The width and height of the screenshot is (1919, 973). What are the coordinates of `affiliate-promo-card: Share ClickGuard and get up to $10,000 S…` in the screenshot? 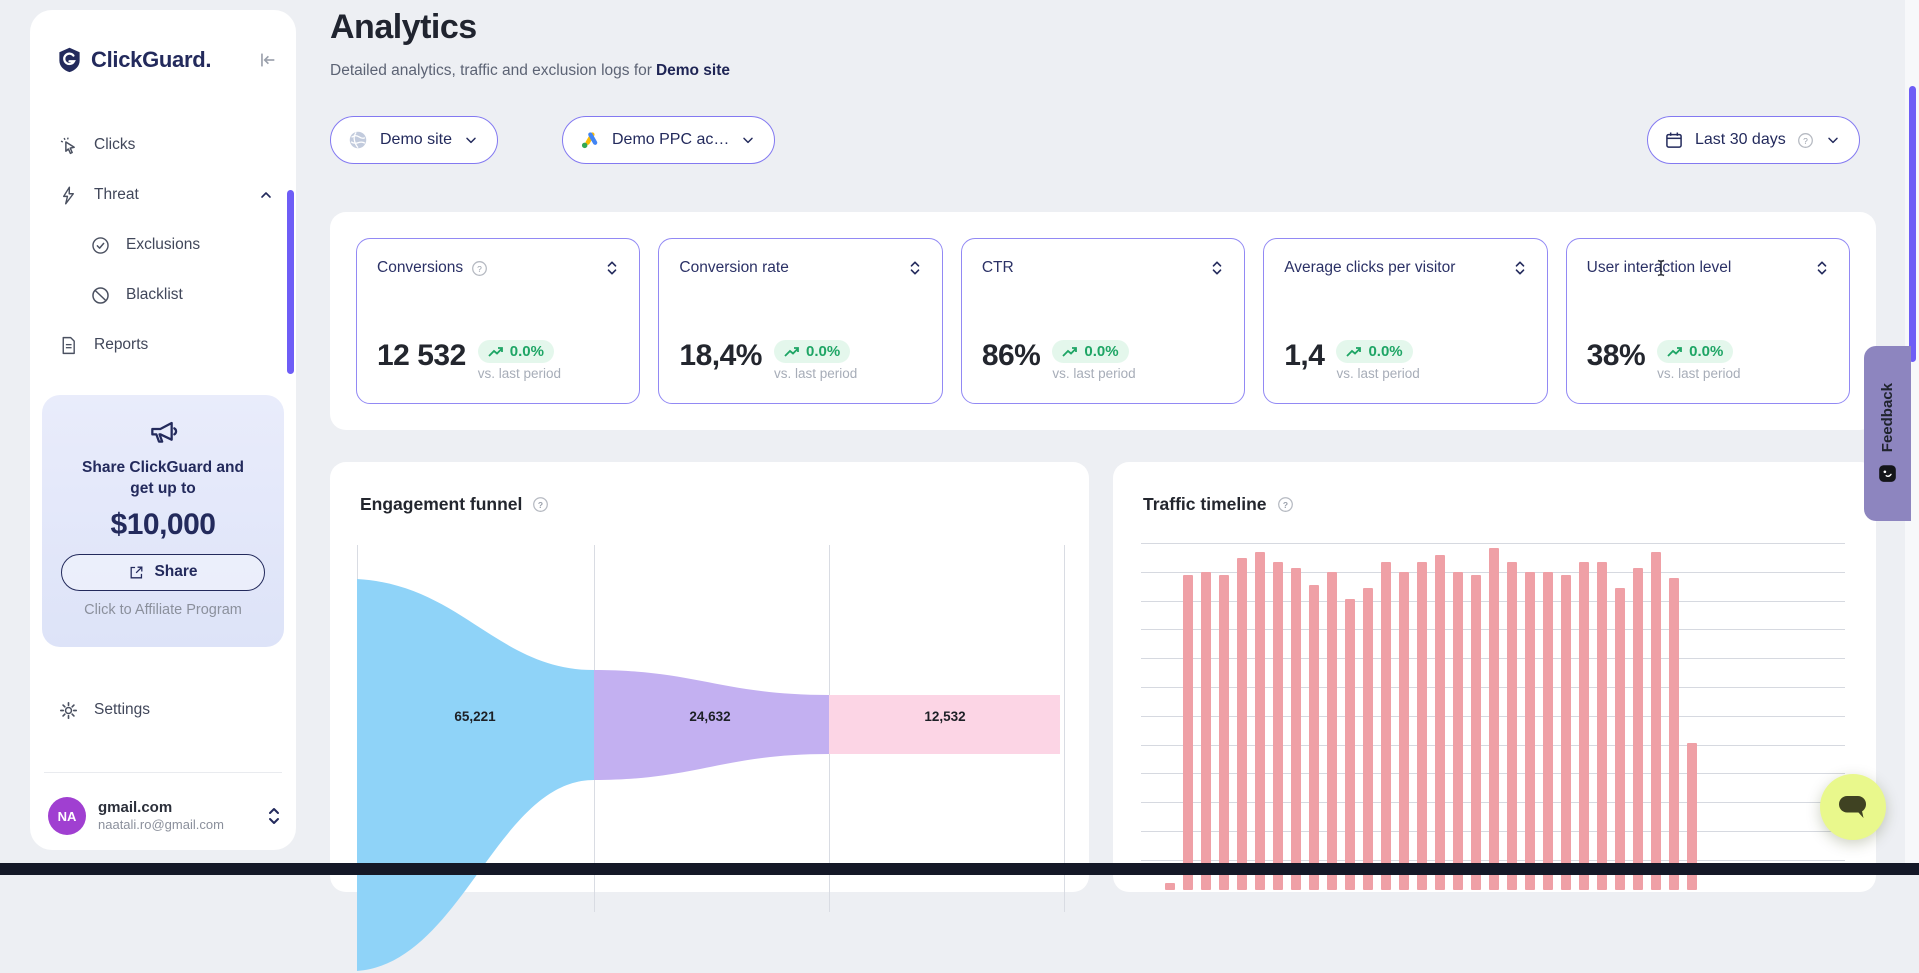 It's located at (163, 521).